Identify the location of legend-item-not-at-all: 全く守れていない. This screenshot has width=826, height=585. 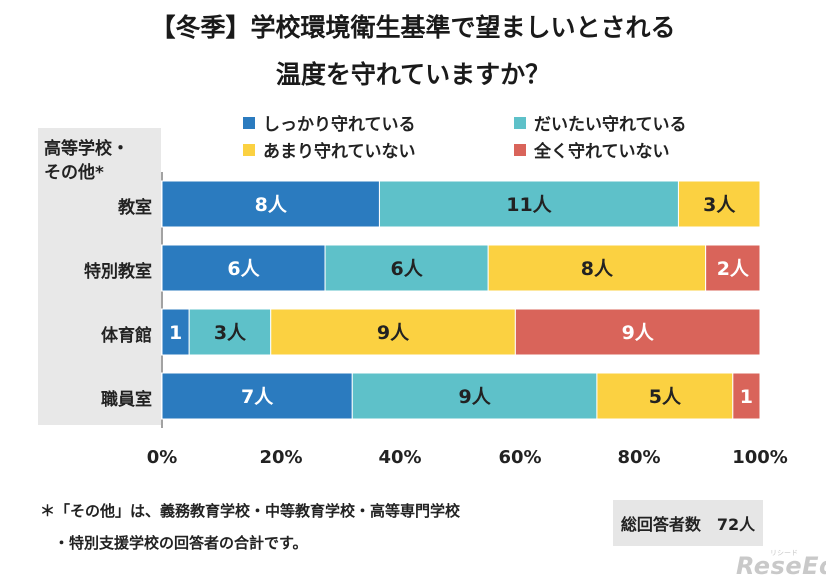
(592, 149).